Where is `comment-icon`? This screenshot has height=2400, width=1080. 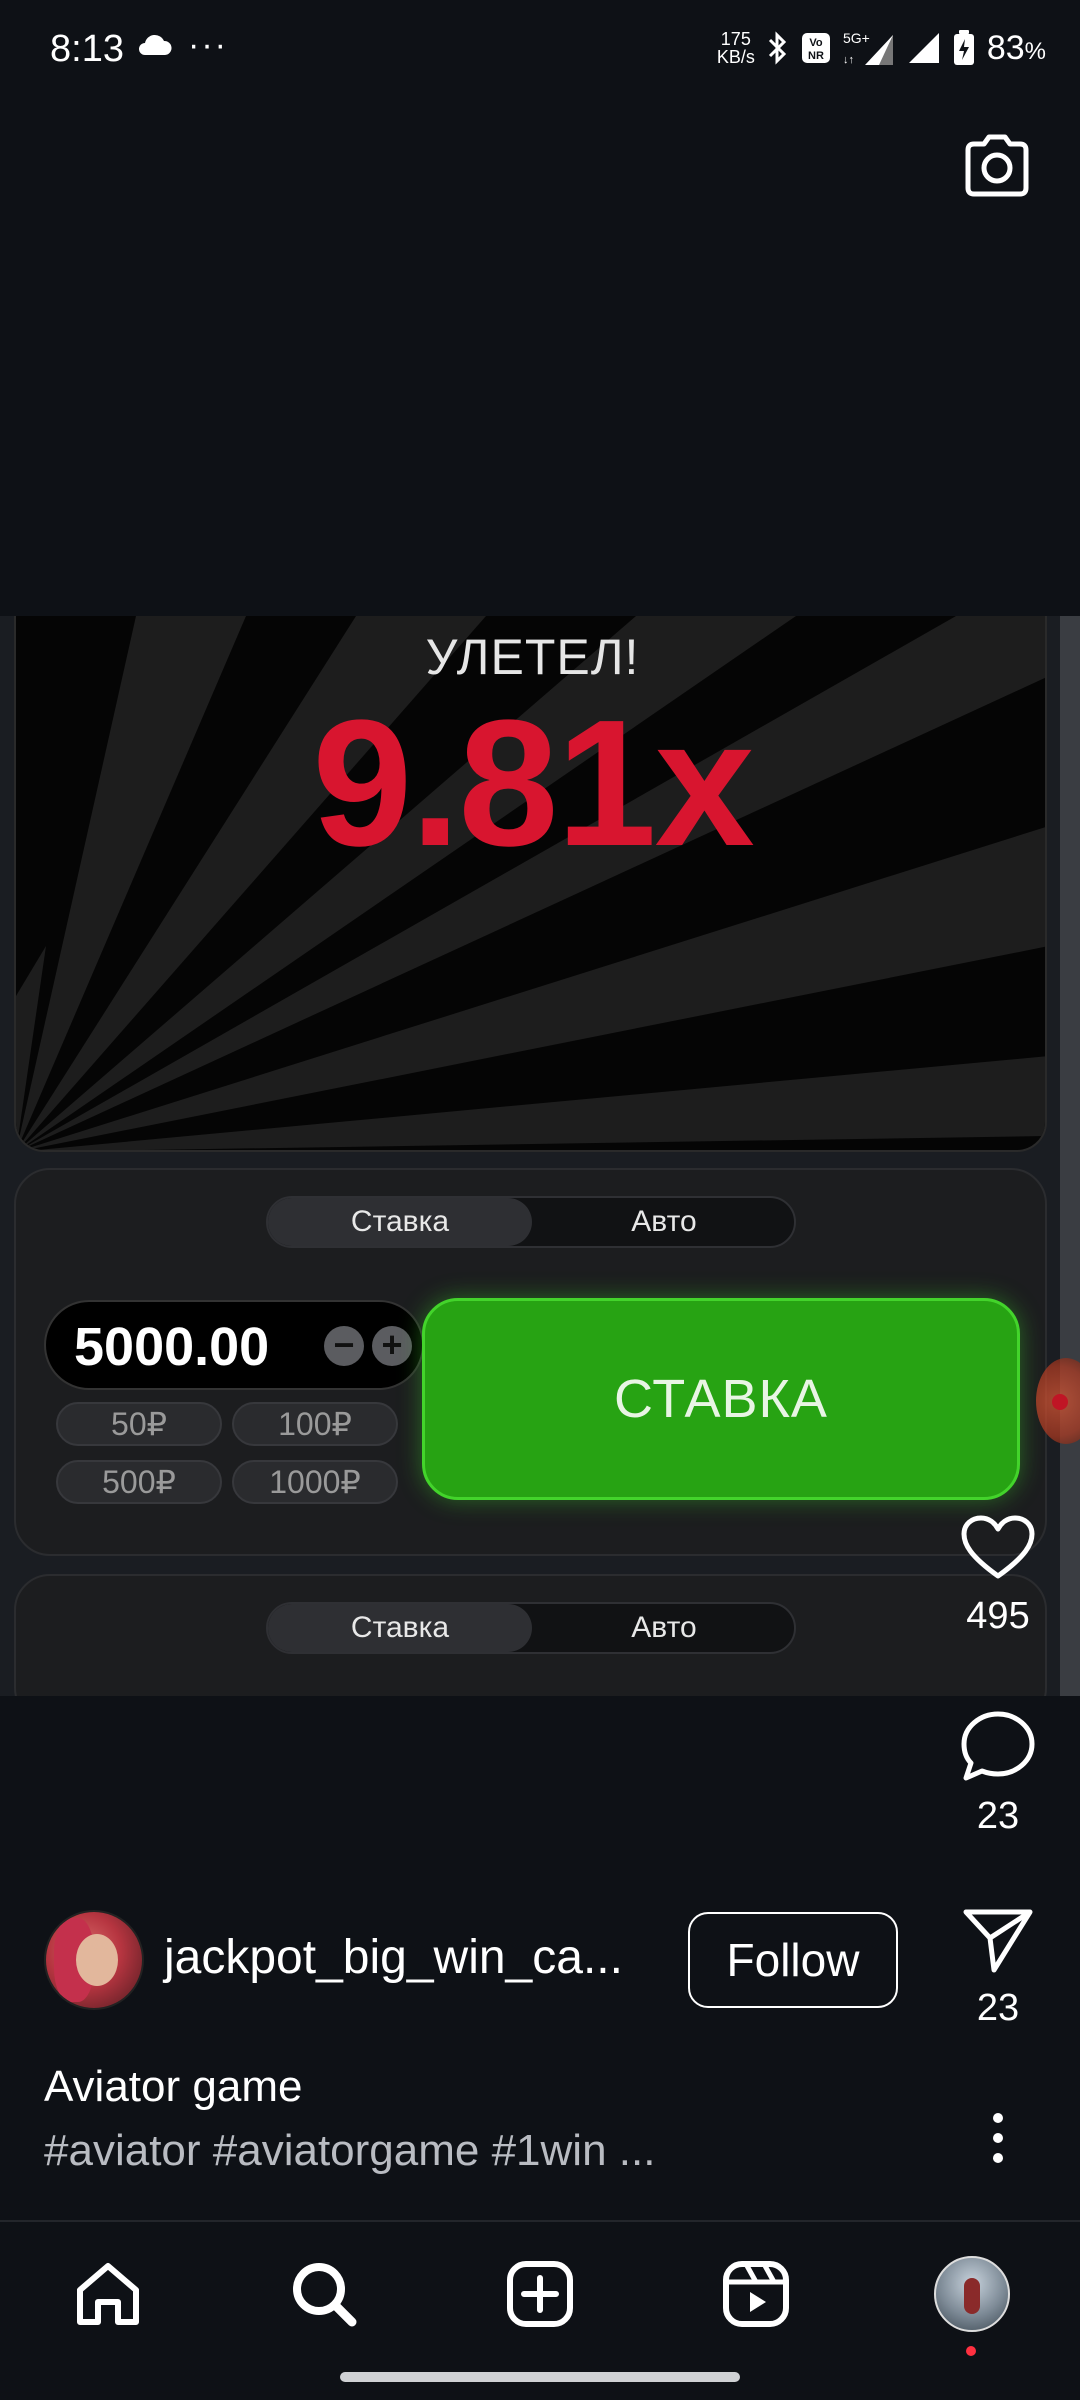 comment-icon is located at coordinates (998, 1746).